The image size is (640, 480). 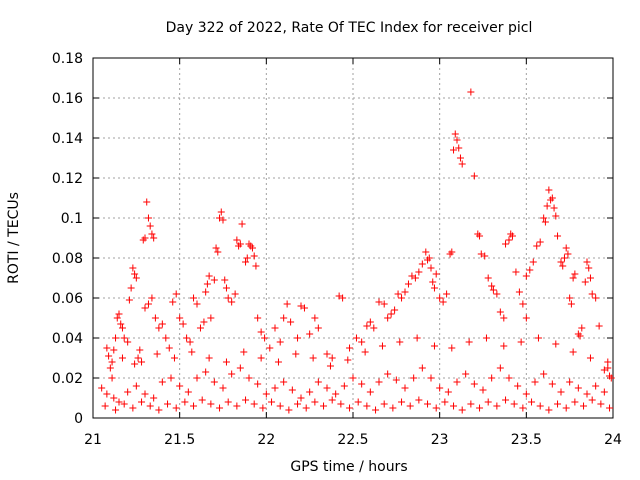 What do you see at coordinates (67, 99) in the screenshot?
I see `y-tick-label: 0.16` at bounding box center [67, 99].